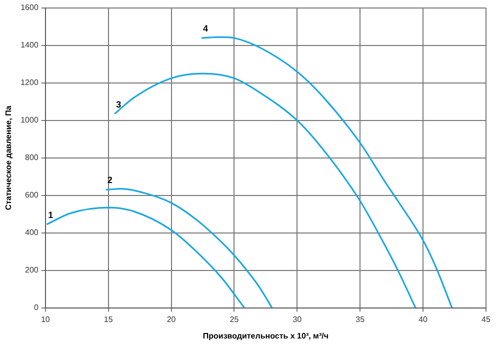 The height and width of the screenshot is (345, 500). I want to click on y-tick-label: 600, so click(32, 195).